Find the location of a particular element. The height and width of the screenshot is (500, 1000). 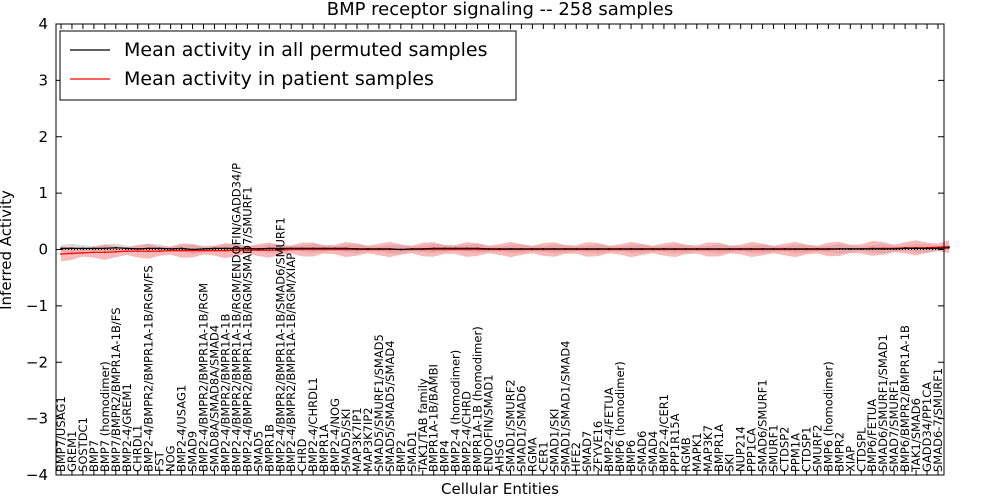

category-label: ENDOFIN/SMAD1 is located at coordinates (489, 423).